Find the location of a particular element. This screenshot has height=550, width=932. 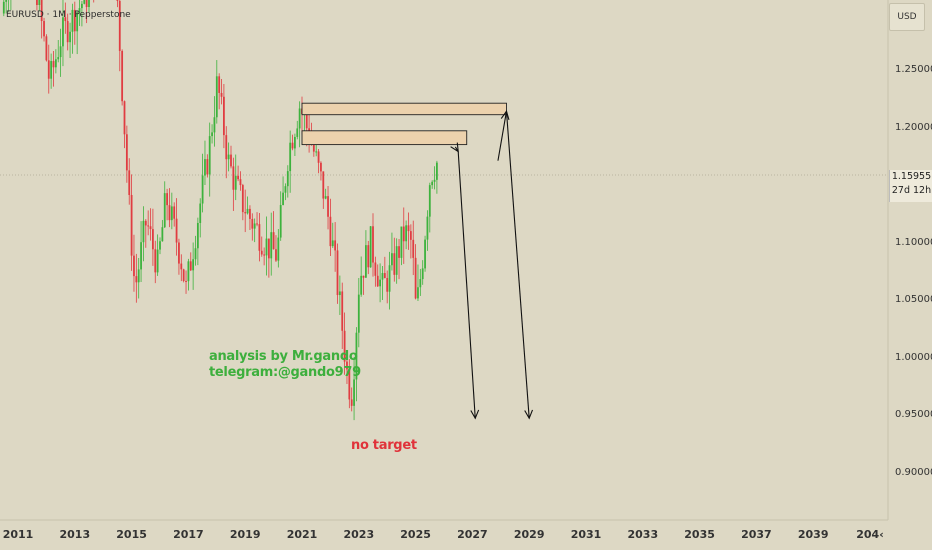

currency-button: USD is located at coordinates (907, 17).